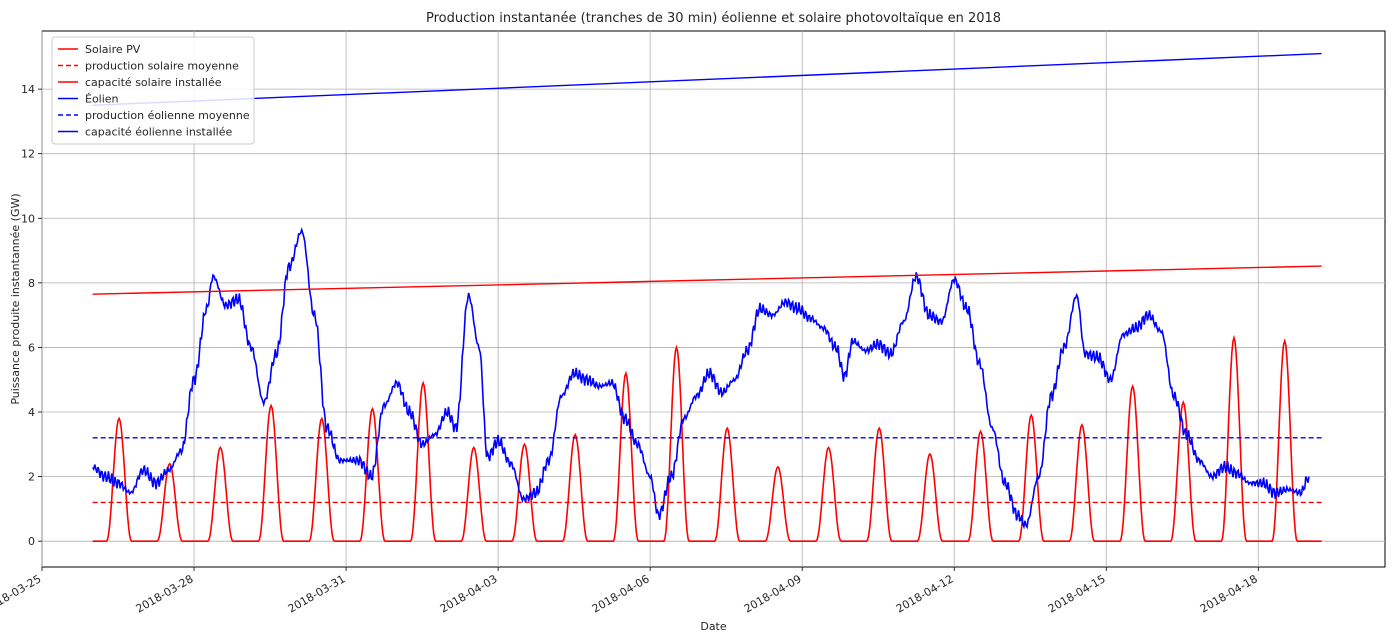 The width and height of the screenshot is (1400, 642). I want to click on legend-entry: Éolien, so click(102, 99).